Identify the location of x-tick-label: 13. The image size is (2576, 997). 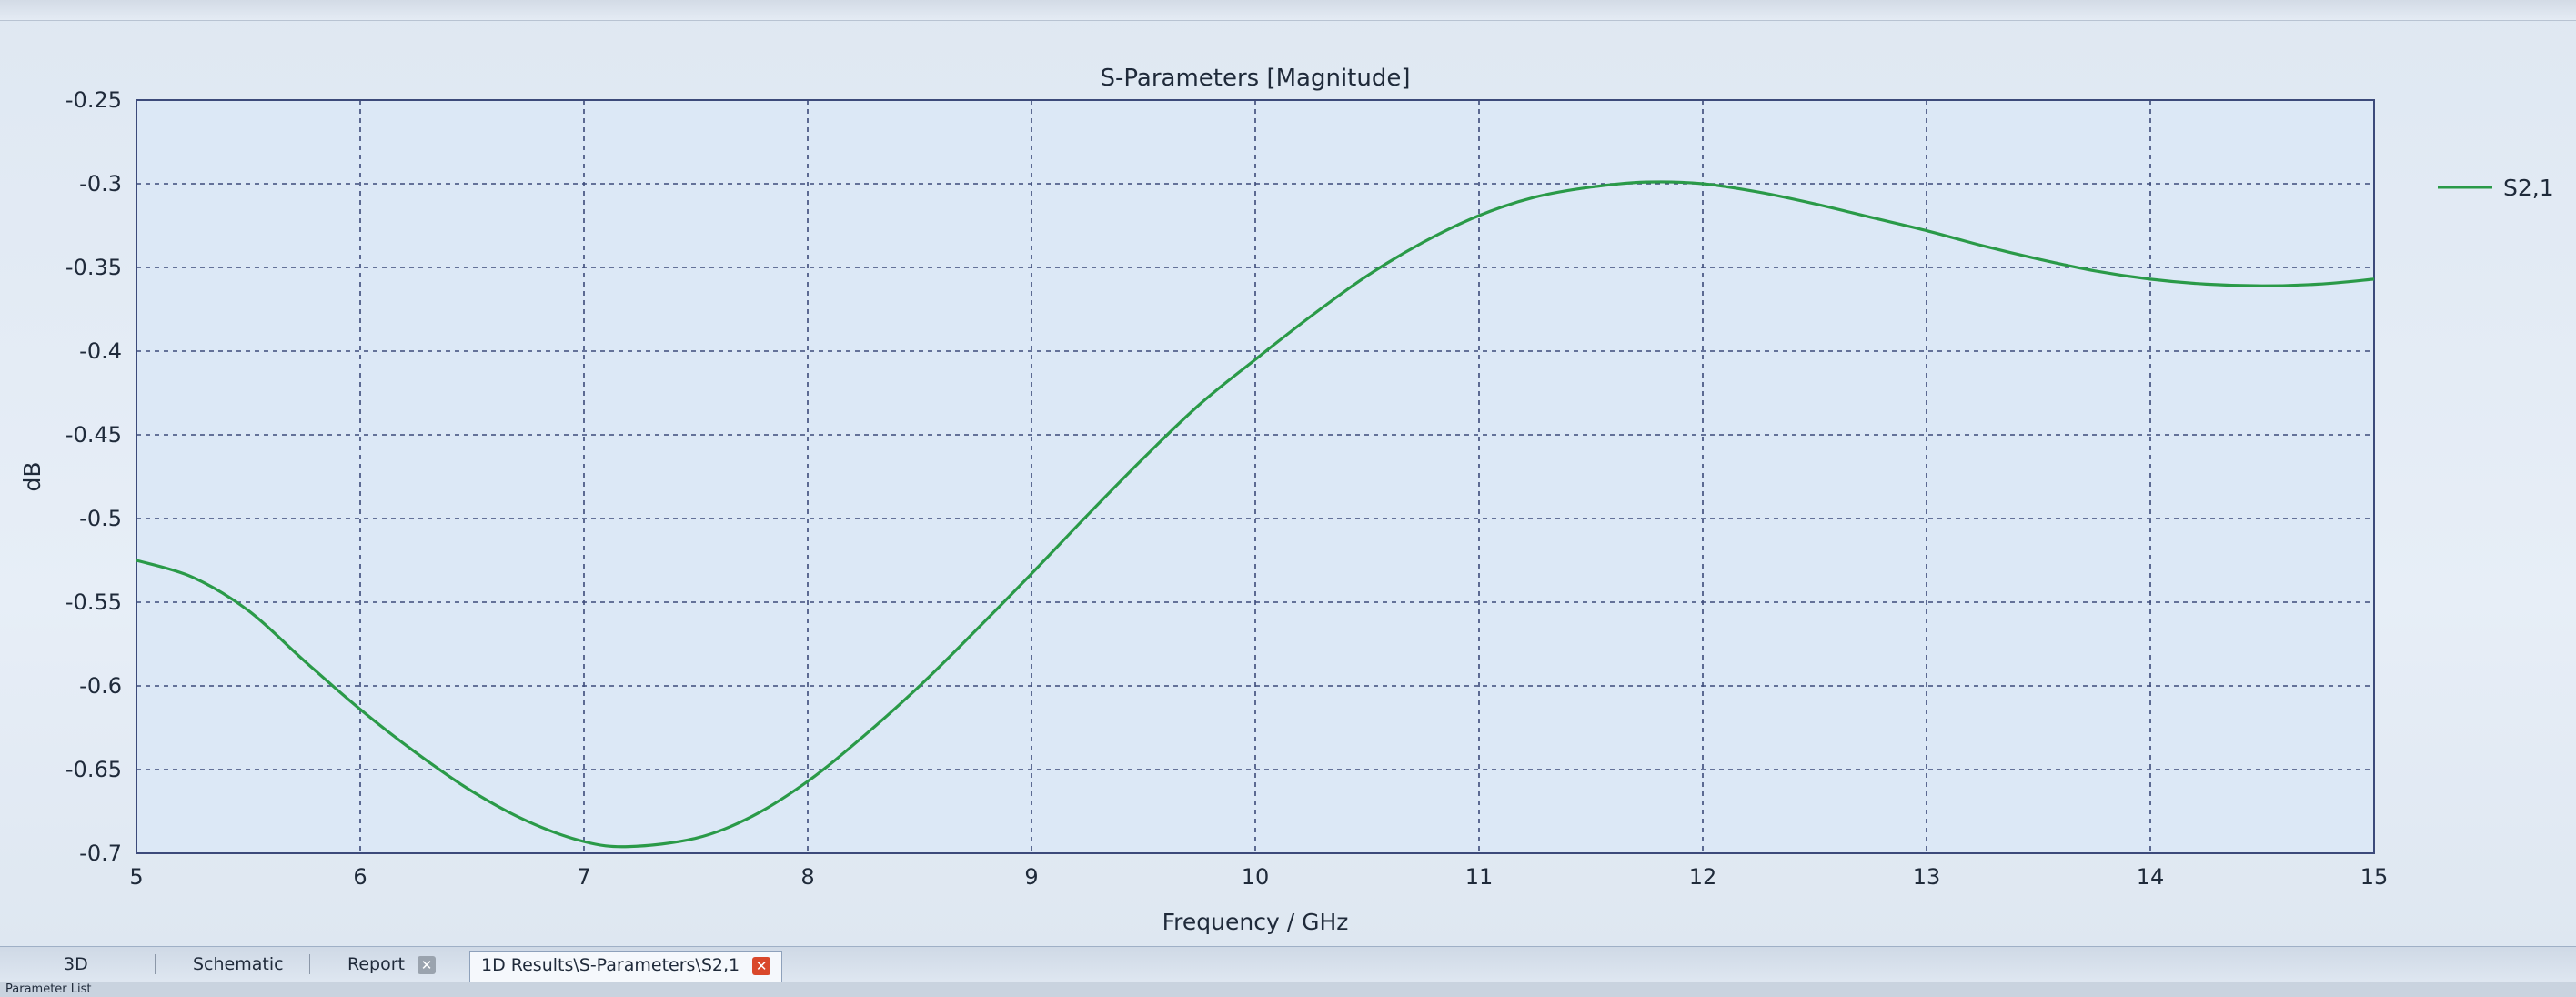
(1927, 877).